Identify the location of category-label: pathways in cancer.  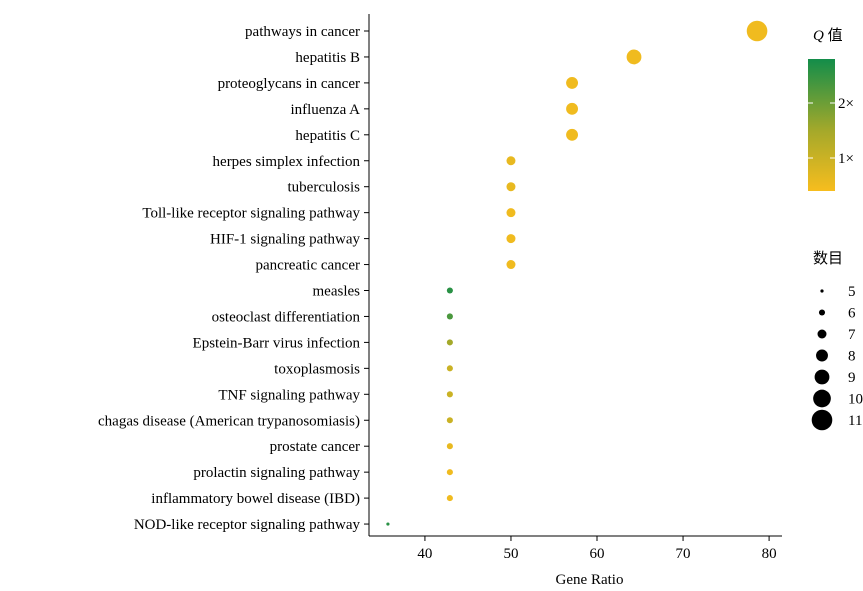
(302, 32).